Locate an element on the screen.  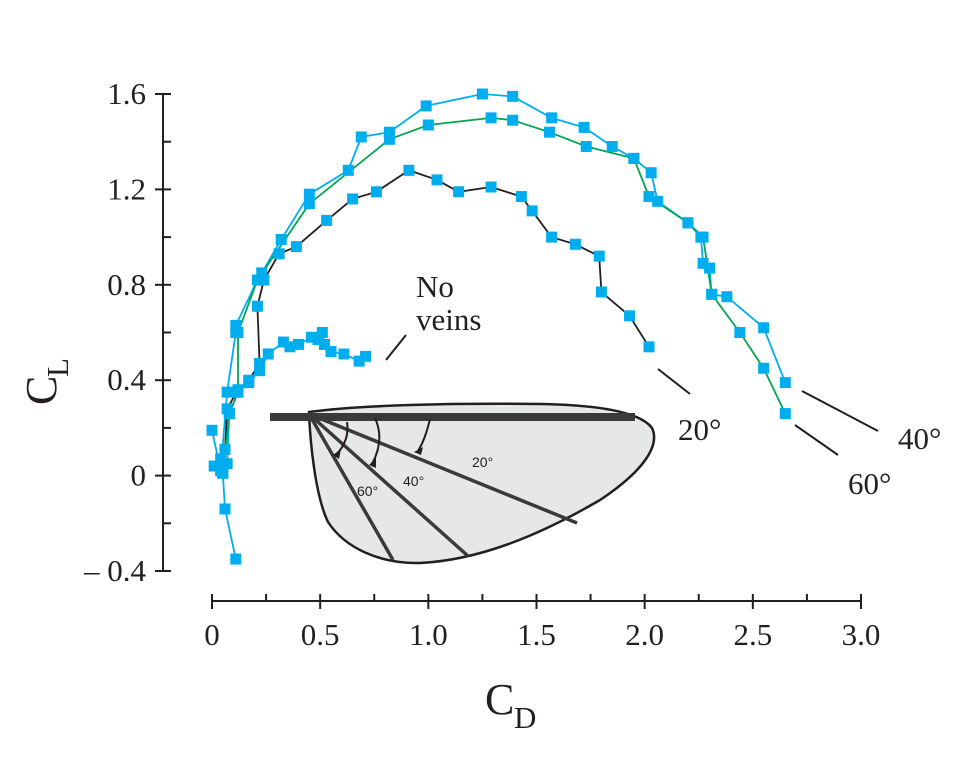
y-axis-title: C L is located at coordinates (46, 381).